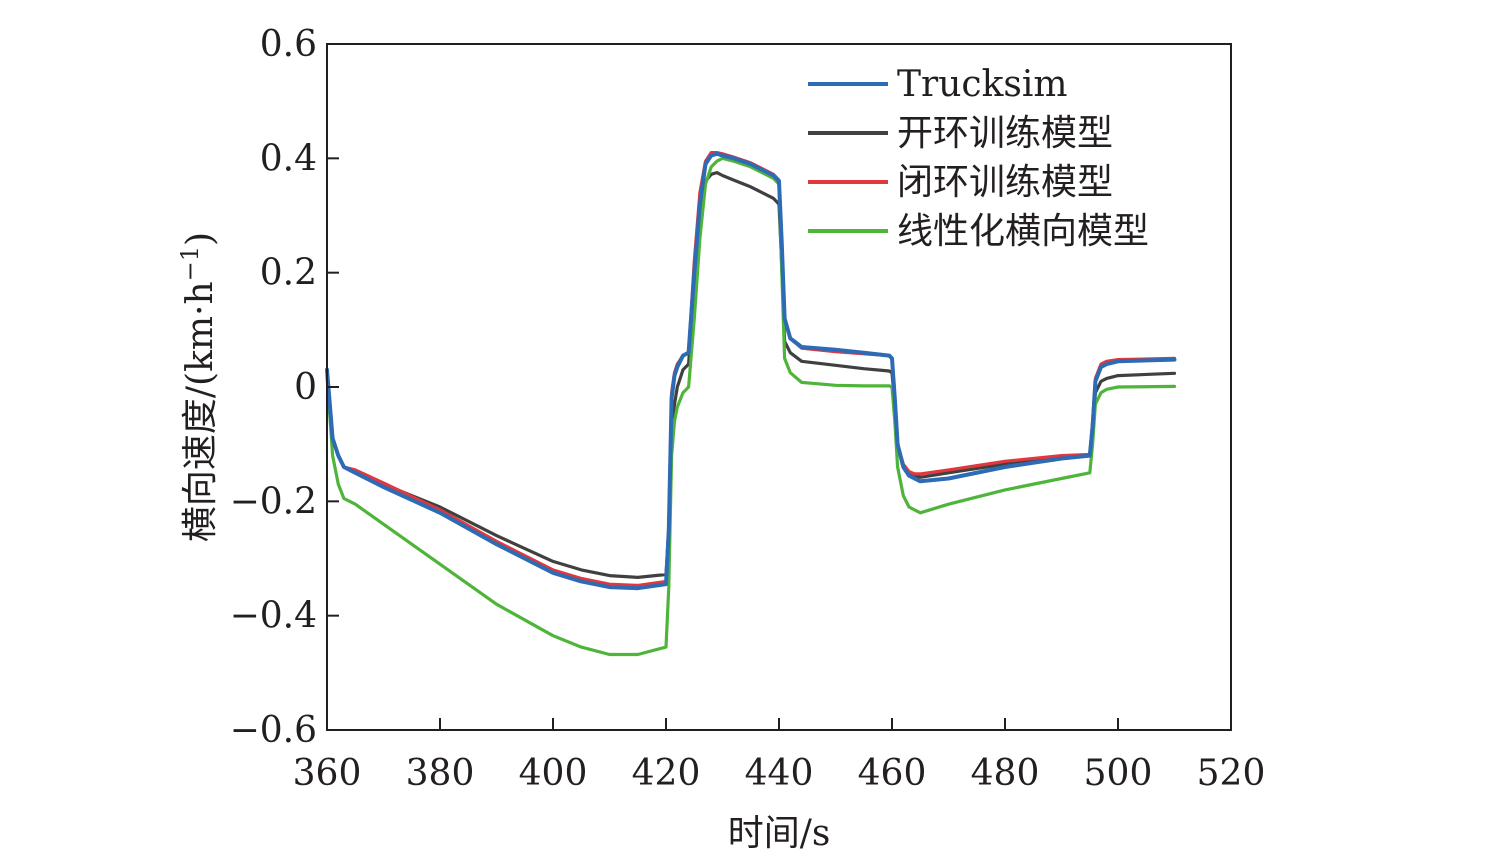 The image size is (1500, 868). I want to click on y-tick-label: −0.2, so click(273, 501).